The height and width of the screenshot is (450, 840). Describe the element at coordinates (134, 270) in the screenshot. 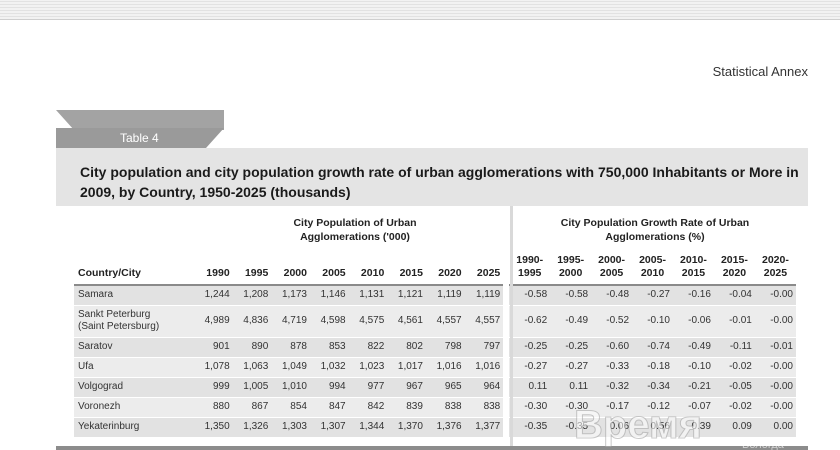

I see `column-header-city: Country/City` at that location.